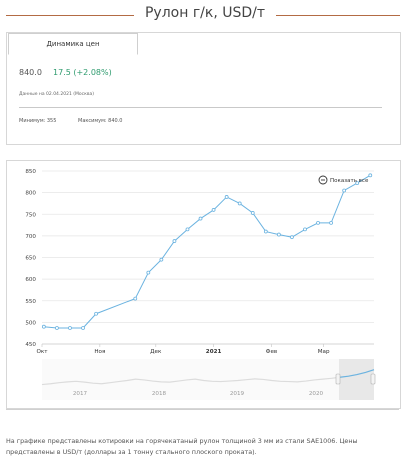 This screenshot has width=410, height=465. What do you see at coordinates (323, 180) in the screenshot?
I see `zoom-out-icon` at bounding box center [323, 180].